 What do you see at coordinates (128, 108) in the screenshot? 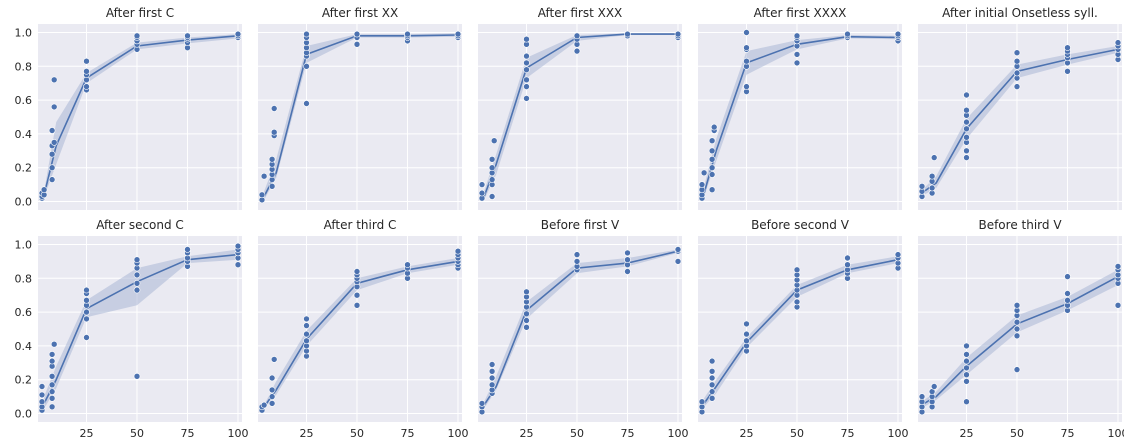
I see `facet-panel: After first C 0.0 0.2 0.4 0.6 0.8 1.0` at bounding box center [128, 108].